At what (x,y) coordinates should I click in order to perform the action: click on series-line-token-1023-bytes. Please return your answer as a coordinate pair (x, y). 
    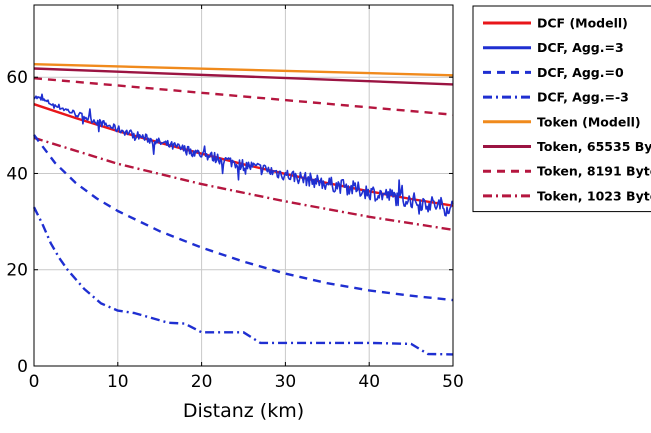
    Looking at the image, I should click on (243, 183).